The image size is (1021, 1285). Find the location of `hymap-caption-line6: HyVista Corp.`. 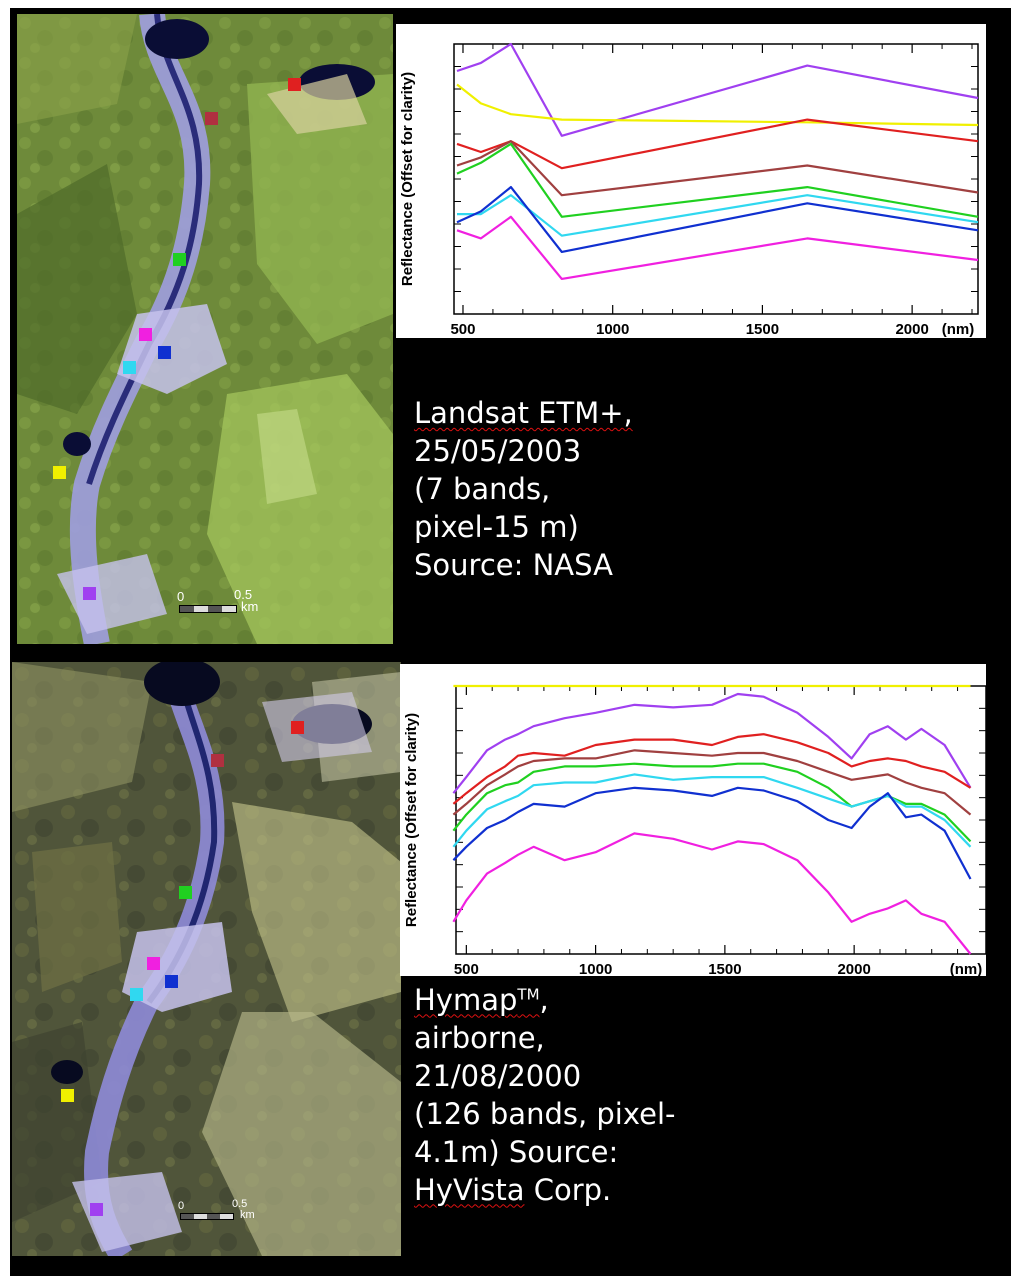

hymap-caption-line6: HyVista Corp. is located at coordinates (559, 1190).